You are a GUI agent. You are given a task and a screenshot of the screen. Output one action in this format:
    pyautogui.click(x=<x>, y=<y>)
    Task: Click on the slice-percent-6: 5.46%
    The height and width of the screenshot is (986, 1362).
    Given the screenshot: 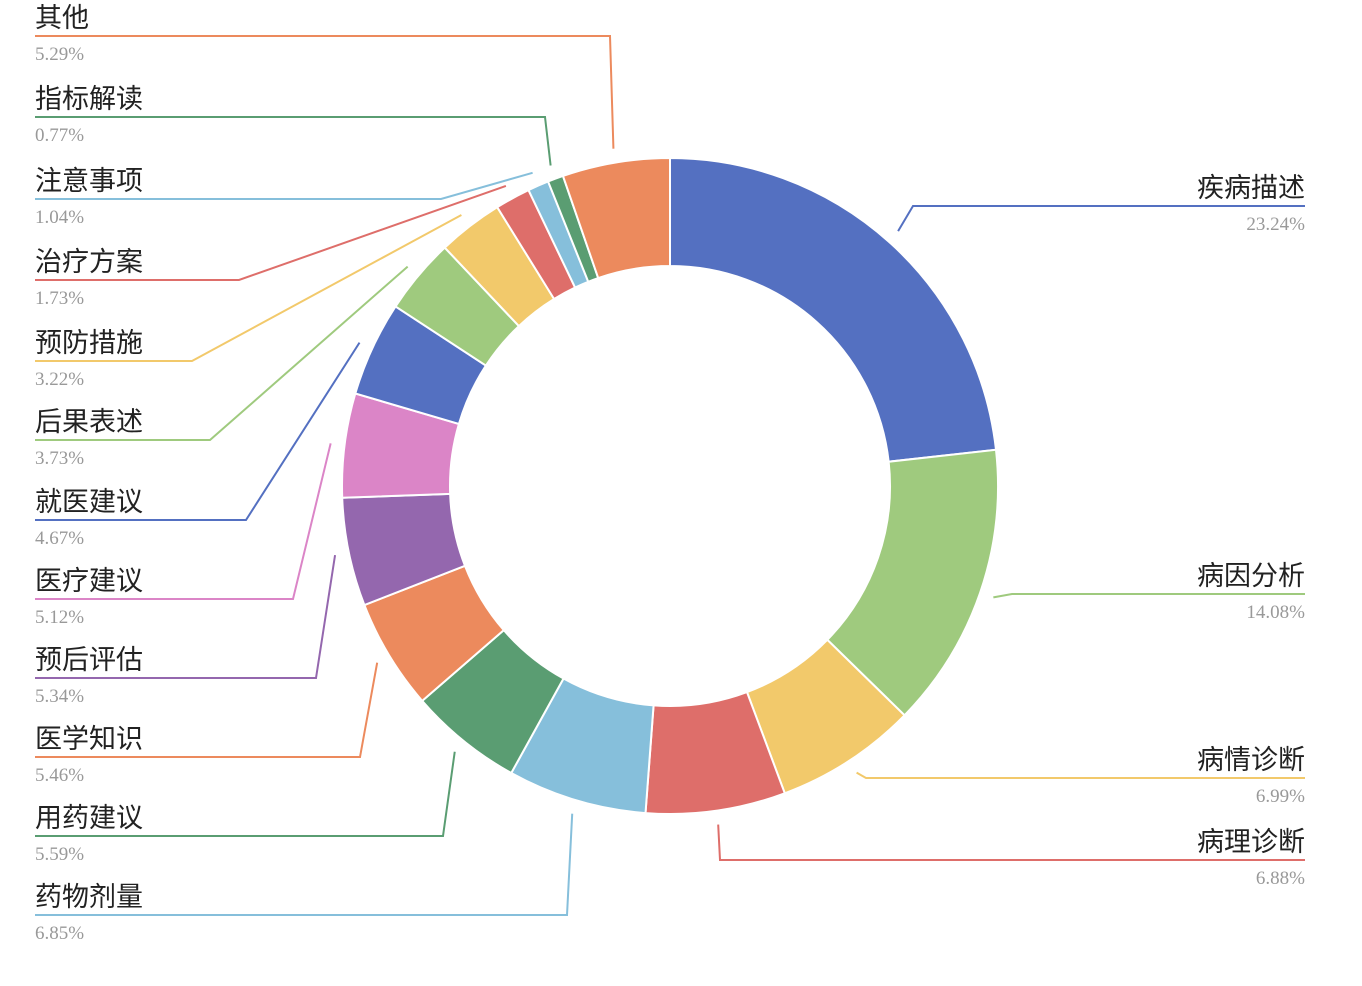 What is the action you would take?
    pyautogui.click(x=60, y=775)
    